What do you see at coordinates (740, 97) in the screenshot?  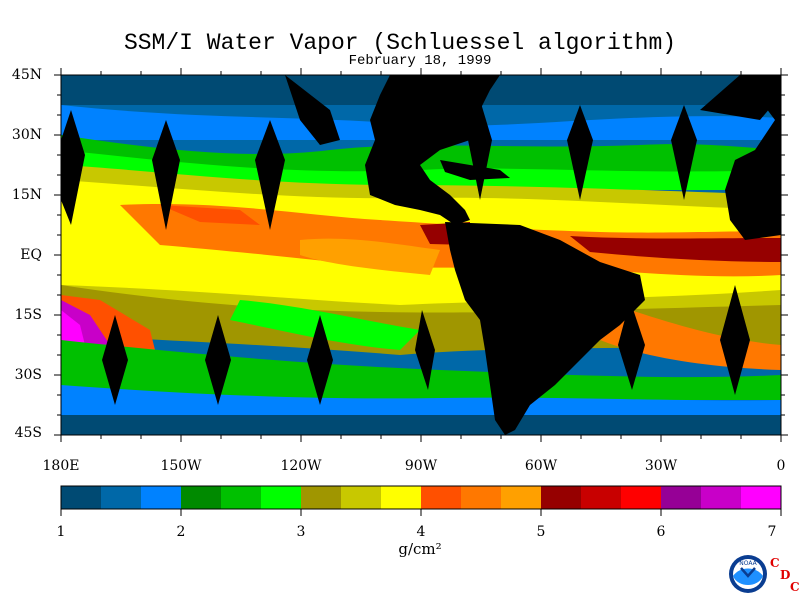 I see `land-europe` at bounding box center [740, 97].